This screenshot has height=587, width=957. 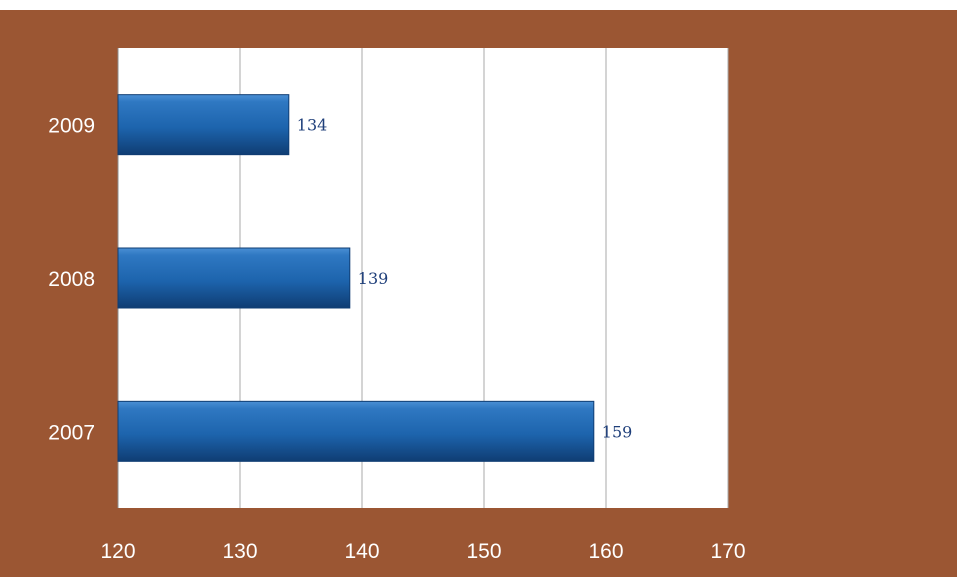 I want to click on bar-2008, so click(x=234, y=278).